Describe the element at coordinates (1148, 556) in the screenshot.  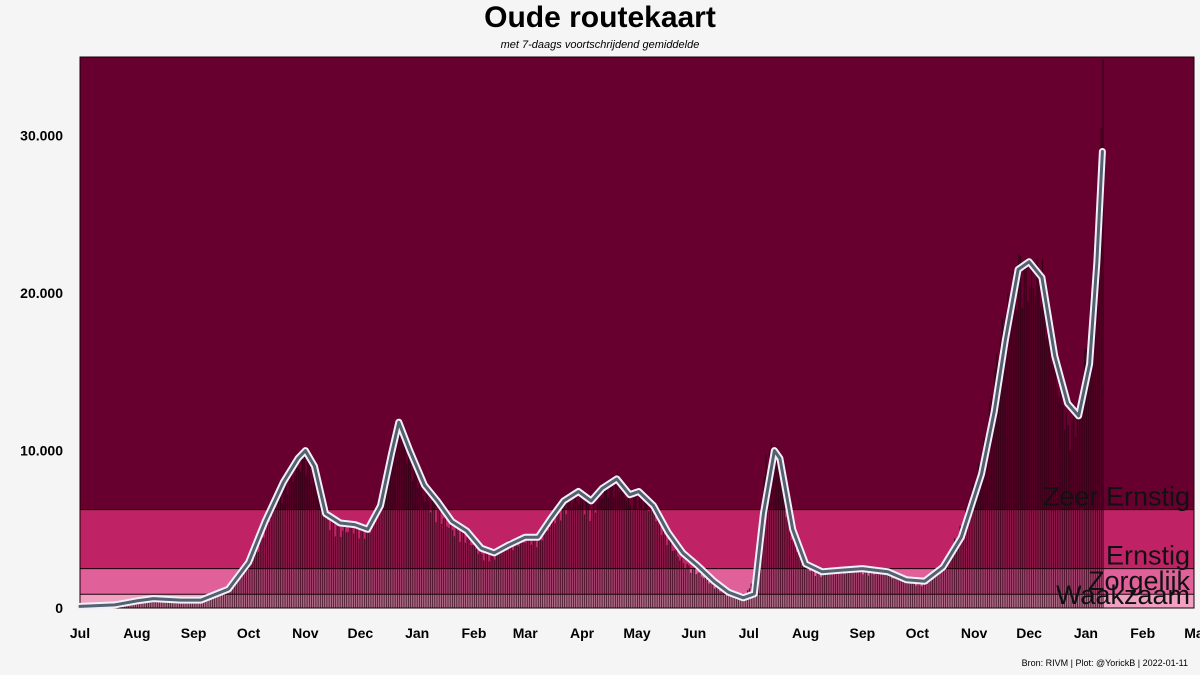
I see `band-label: Ernstig` at that location.